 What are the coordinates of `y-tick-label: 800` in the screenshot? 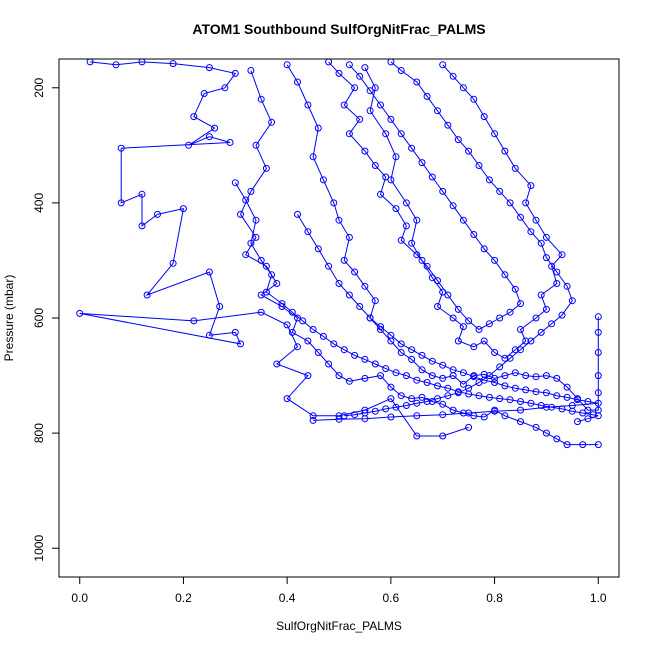 It's located at (39, 433).